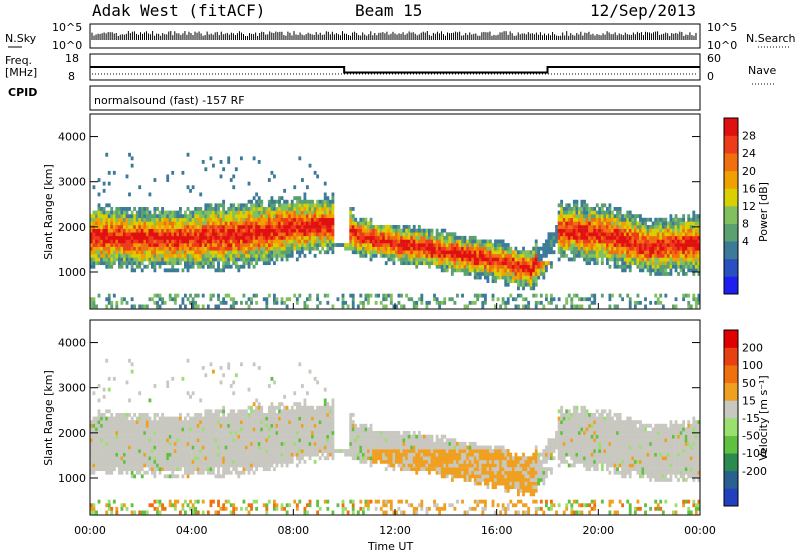 The width and height of the screenshot is (800, 554). Describe the element at coordinates (67, 45) in the screenshot. I see `nsky-tick-bottom: 10^0` at that location.